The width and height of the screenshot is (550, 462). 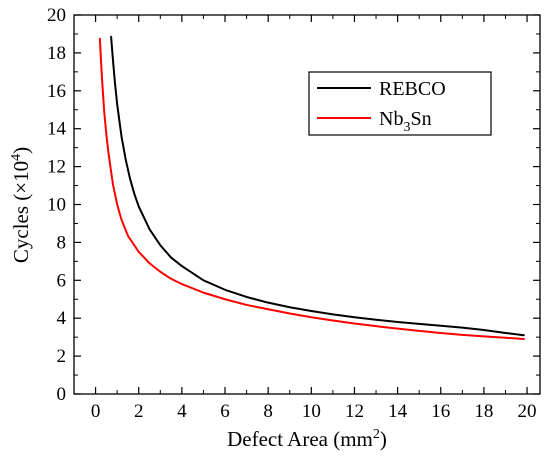 What do you see at coordinates (527, 411) in the screenshot?
I see `x-tick-label: 20` at bounding box center [527, 411].